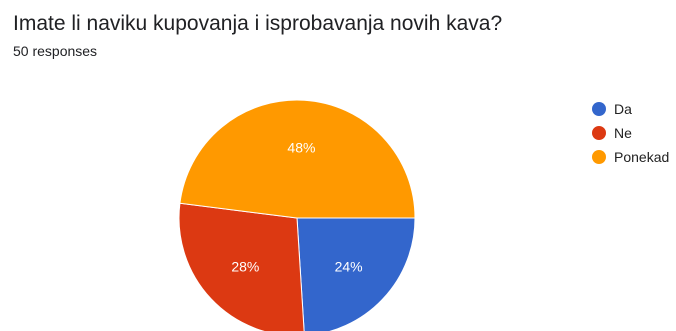 The width and height of the screenshot is (676, 331). Describe the element at coordinates (623, 109) in the screenshot. I see `legend-label-da: Da` at that location.